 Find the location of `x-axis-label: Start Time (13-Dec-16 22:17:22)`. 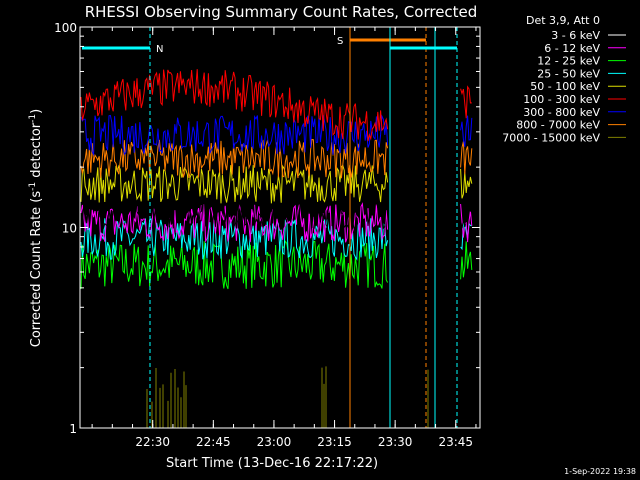

x-axis-label: Start Time (13-Dec-16 22:17:22) is located at coordinates (272, 463).